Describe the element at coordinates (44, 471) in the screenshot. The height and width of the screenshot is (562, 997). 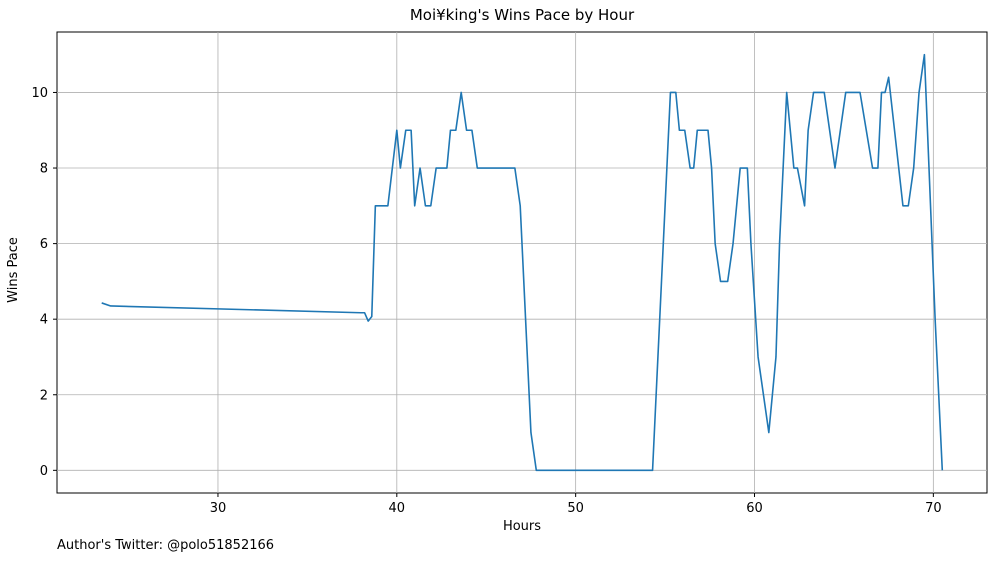
I see `y-tick-label: 0` at that location.